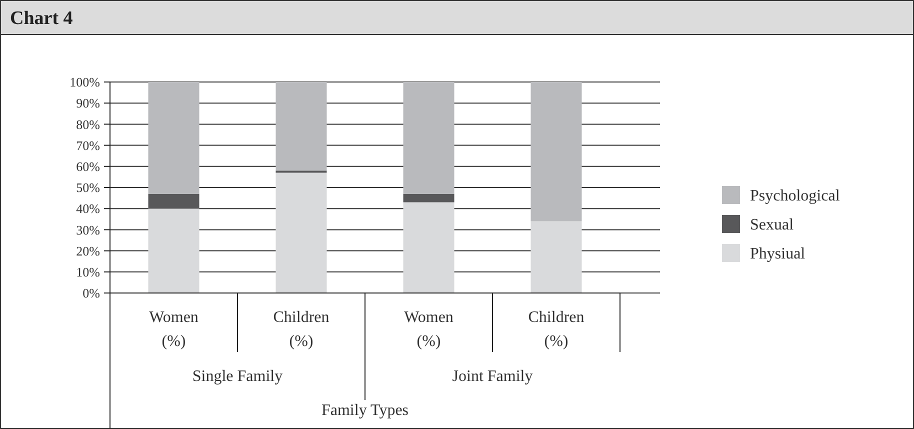 This screenshot has width=914, height=429. Describe the element at coordinates (91, 293) in the screenshot. I see `y-tick-label: 0%` at that location.